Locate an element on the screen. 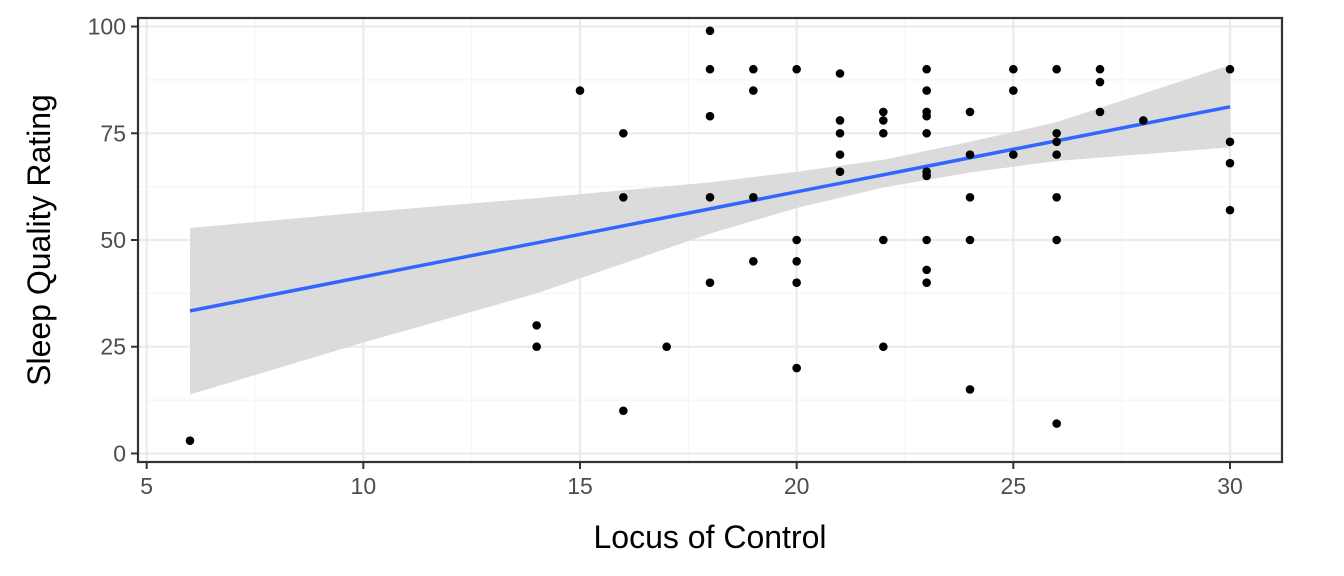 This screenshot has height=576, width=1344. x-axis: 5 10 15 20 25 30 is located at coordinates (691, 480).